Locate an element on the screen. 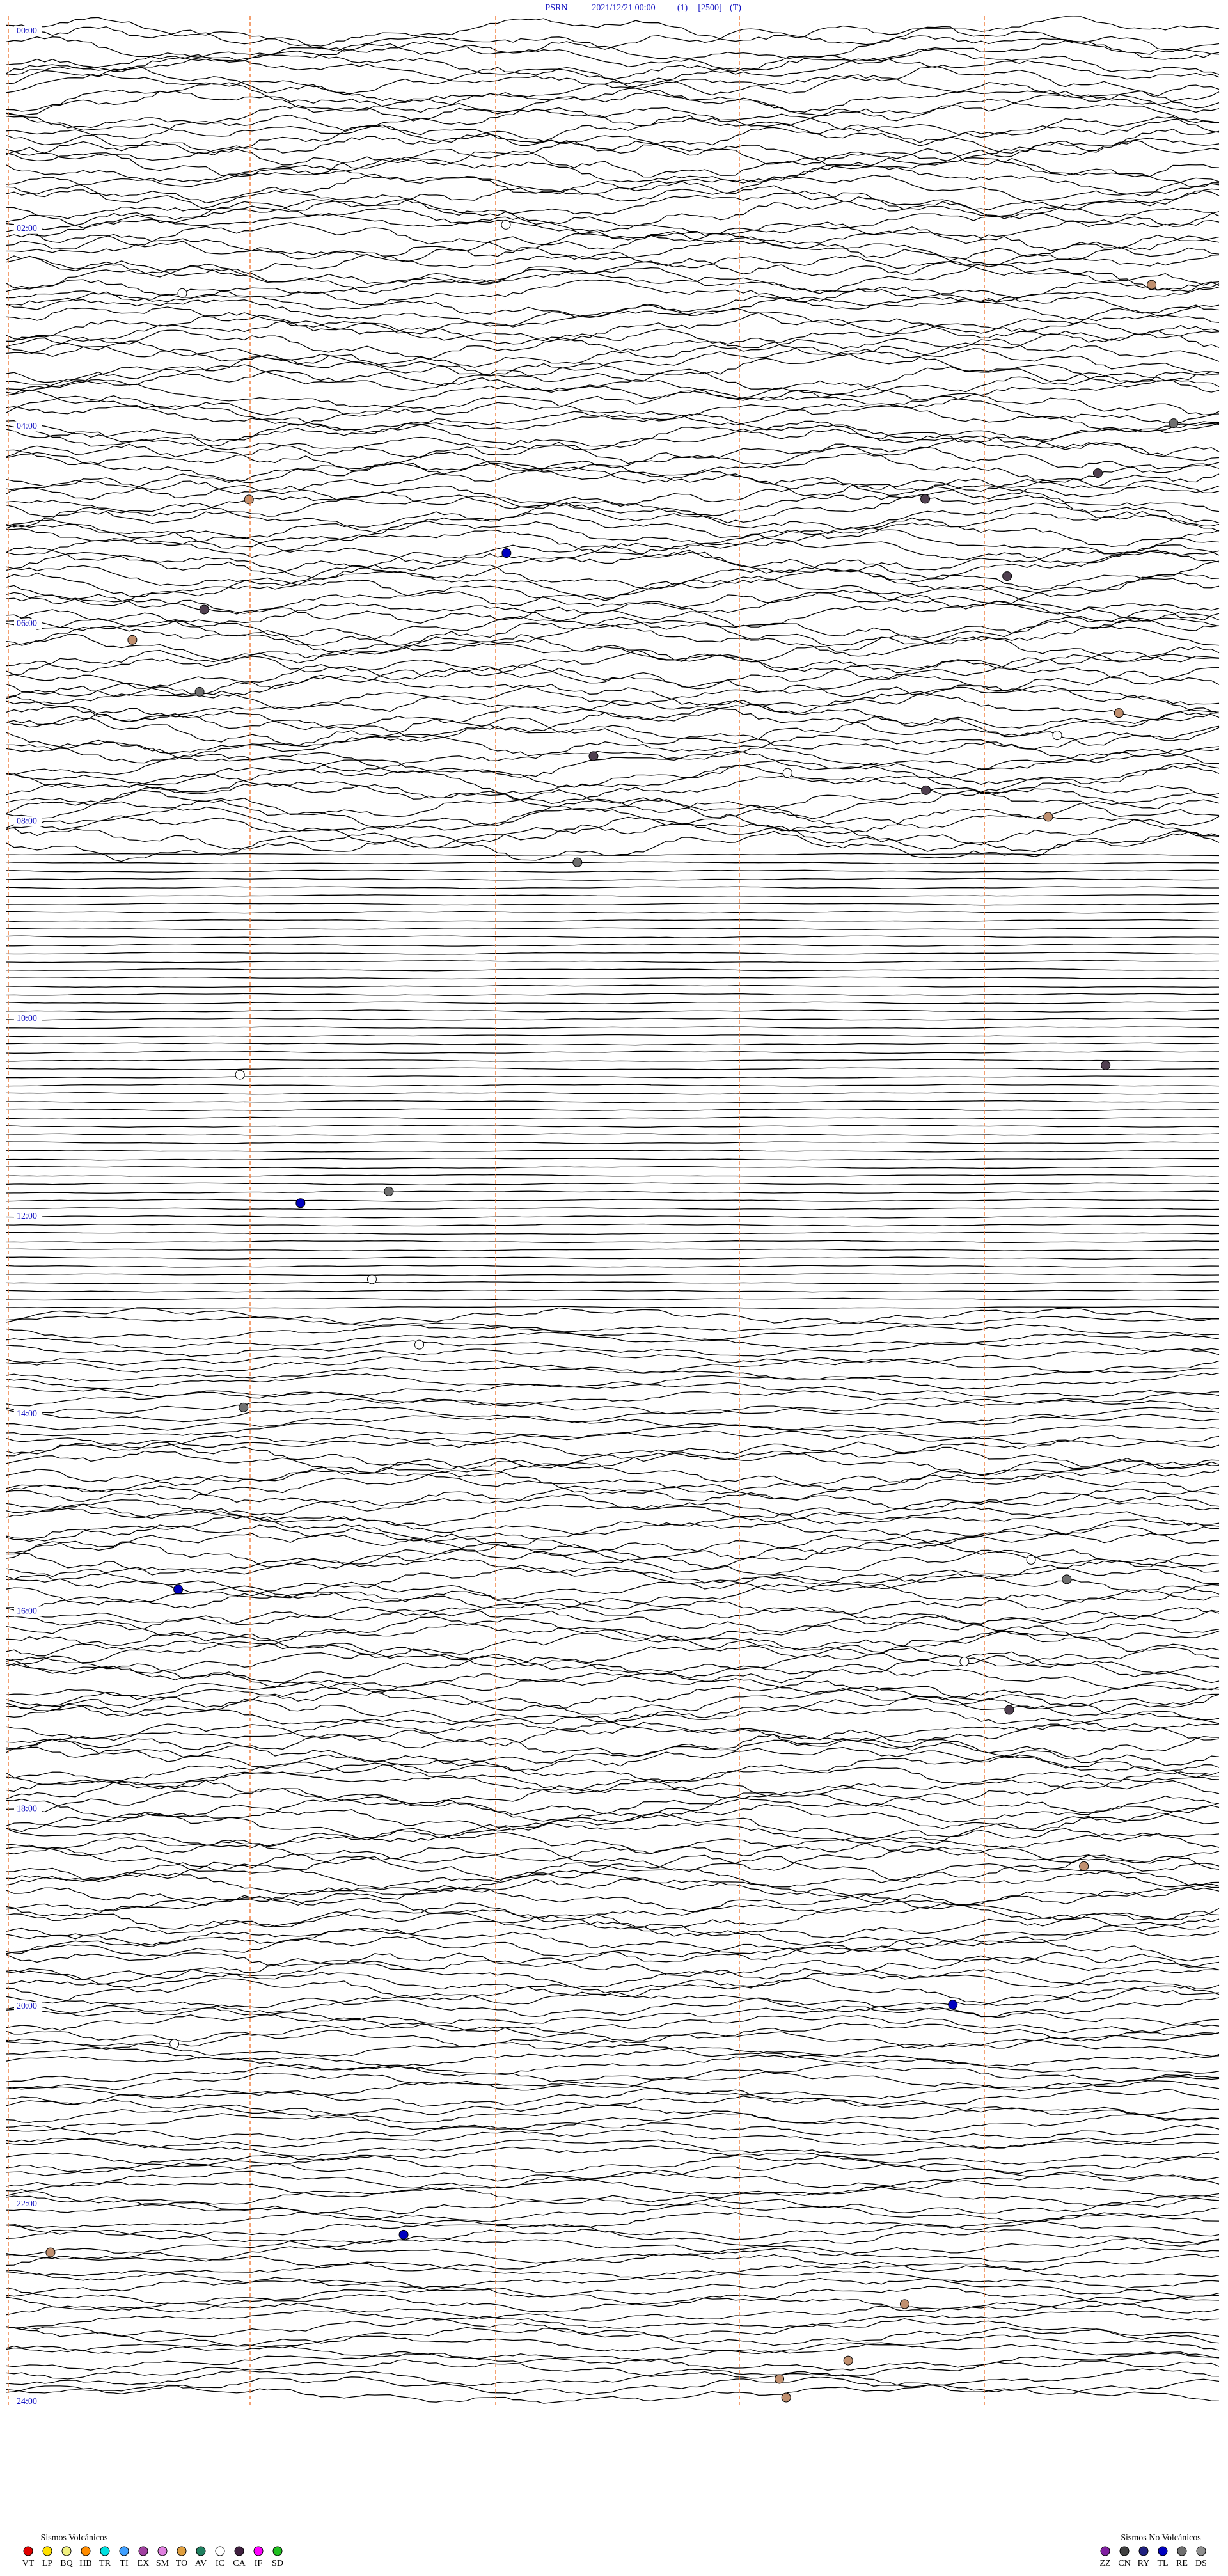 This screenshot has height=2576, width=1228. legend-code: TL is located at coordinates (1162, 2563).